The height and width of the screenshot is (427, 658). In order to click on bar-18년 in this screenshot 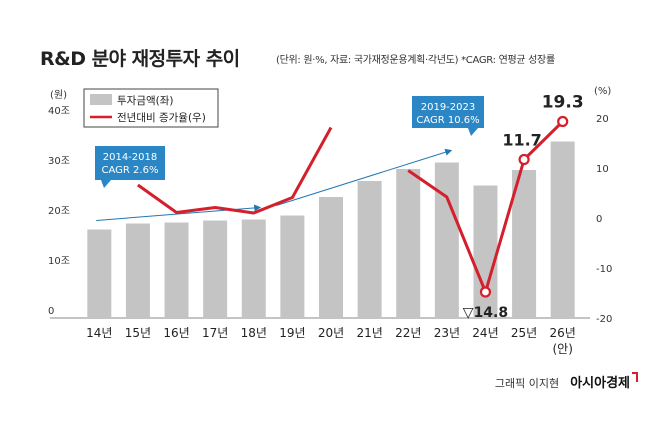, I will do `click(253, 268)`.